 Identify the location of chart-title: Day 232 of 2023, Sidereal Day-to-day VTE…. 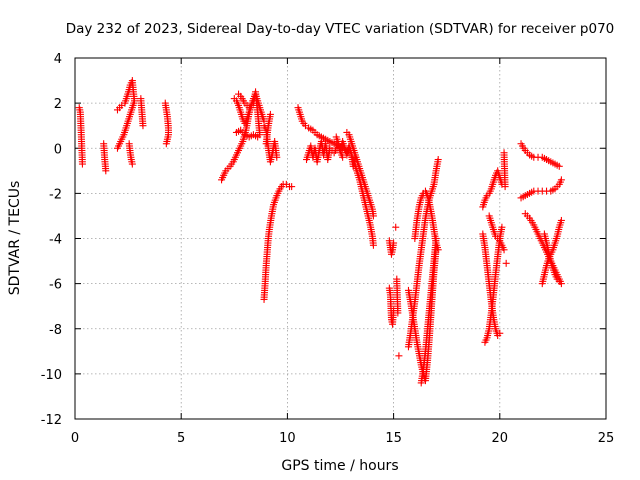
(340, 29).